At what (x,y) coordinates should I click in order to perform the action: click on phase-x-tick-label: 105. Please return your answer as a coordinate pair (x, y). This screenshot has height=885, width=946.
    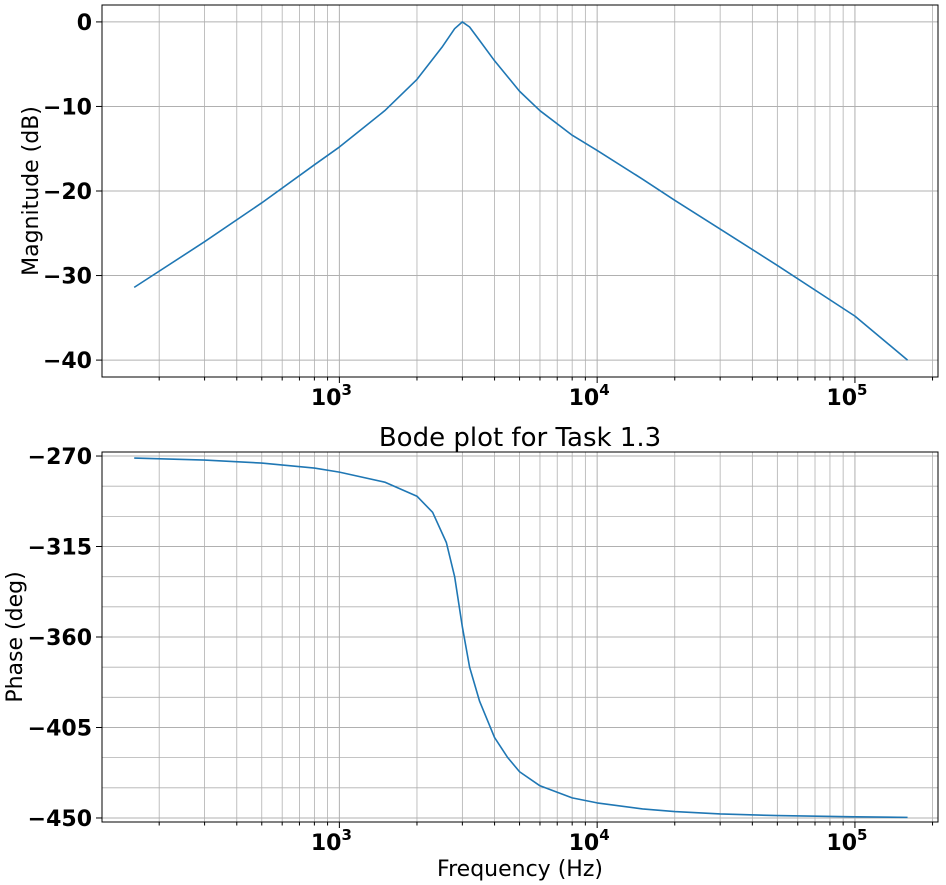
    Looking at the image, I should click on (846, 841).